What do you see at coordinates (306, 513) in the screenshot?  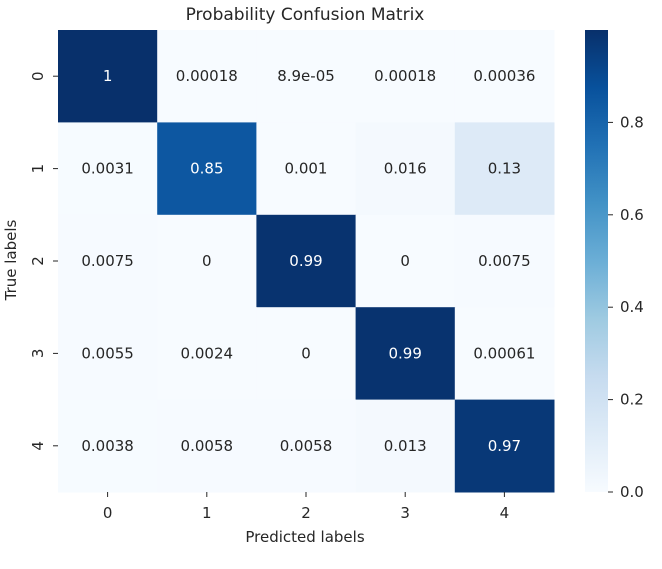 I see `x-tick-label: 2` at bounding box center [306, 513].